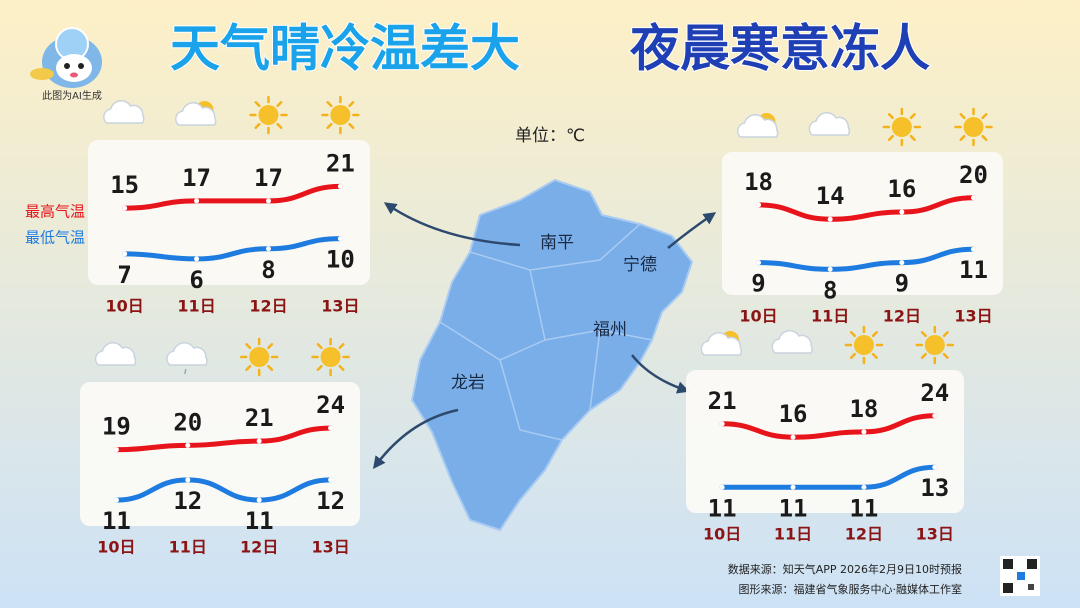 Image resolution: width=1080 pixels, height=608 pixels. What do you see at coordinates (340, 163) in the screenshot?
I see `temp-label: 21` at bounding box center [340, 163].